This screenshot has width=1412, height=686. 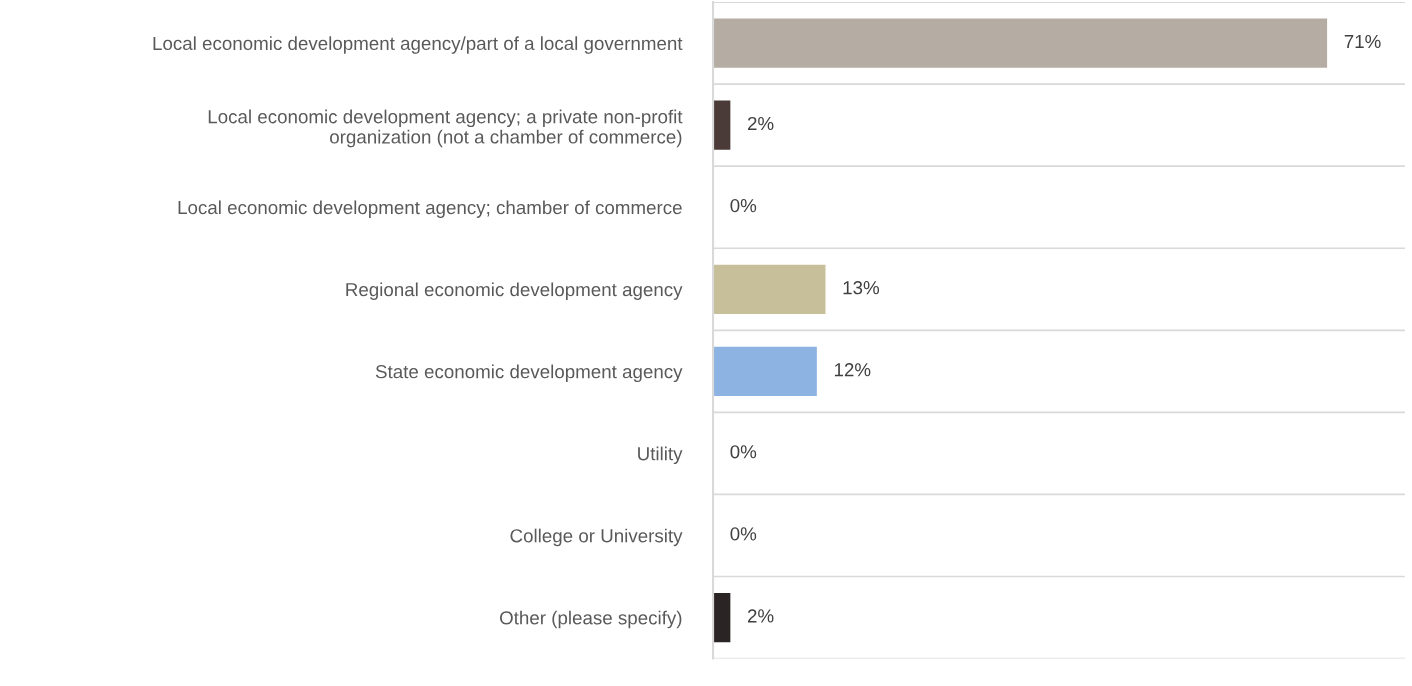 I want to click on data-label: 13%, so click(x=861, y=288).